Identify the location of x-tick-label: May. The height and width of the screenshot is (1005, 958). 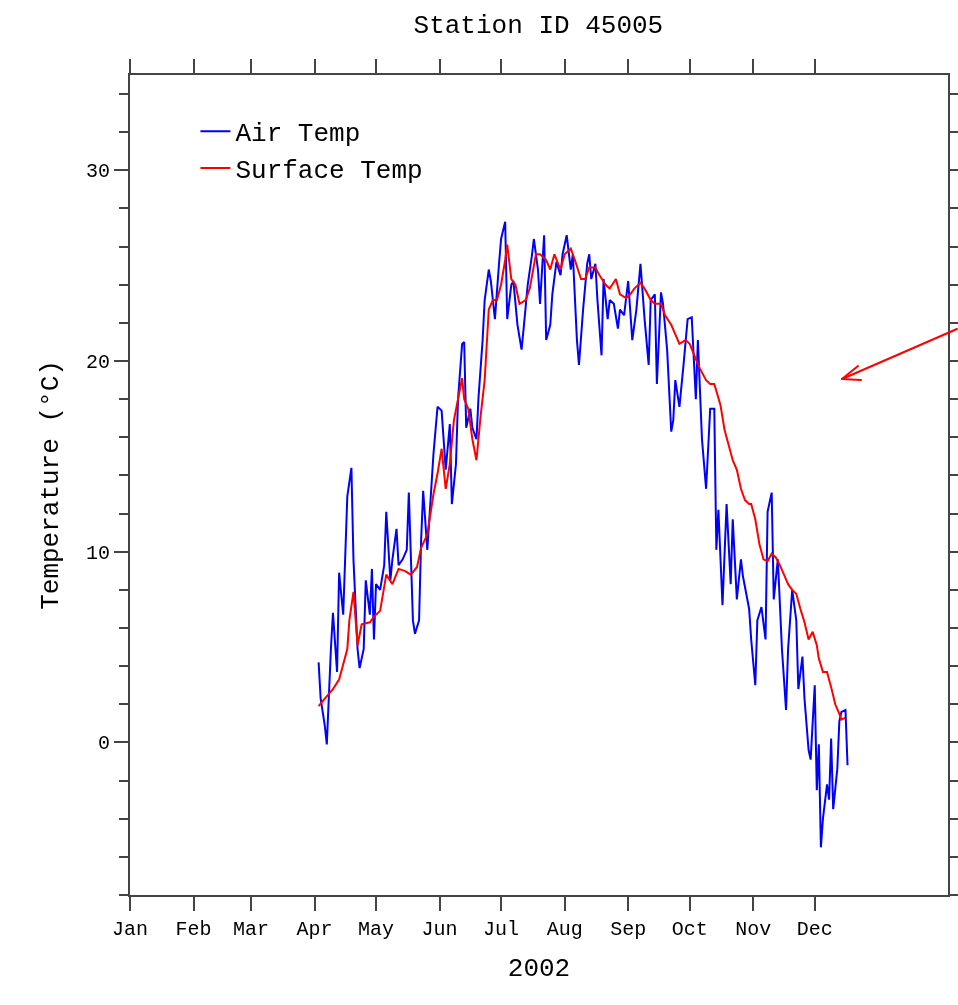
(376, 929).